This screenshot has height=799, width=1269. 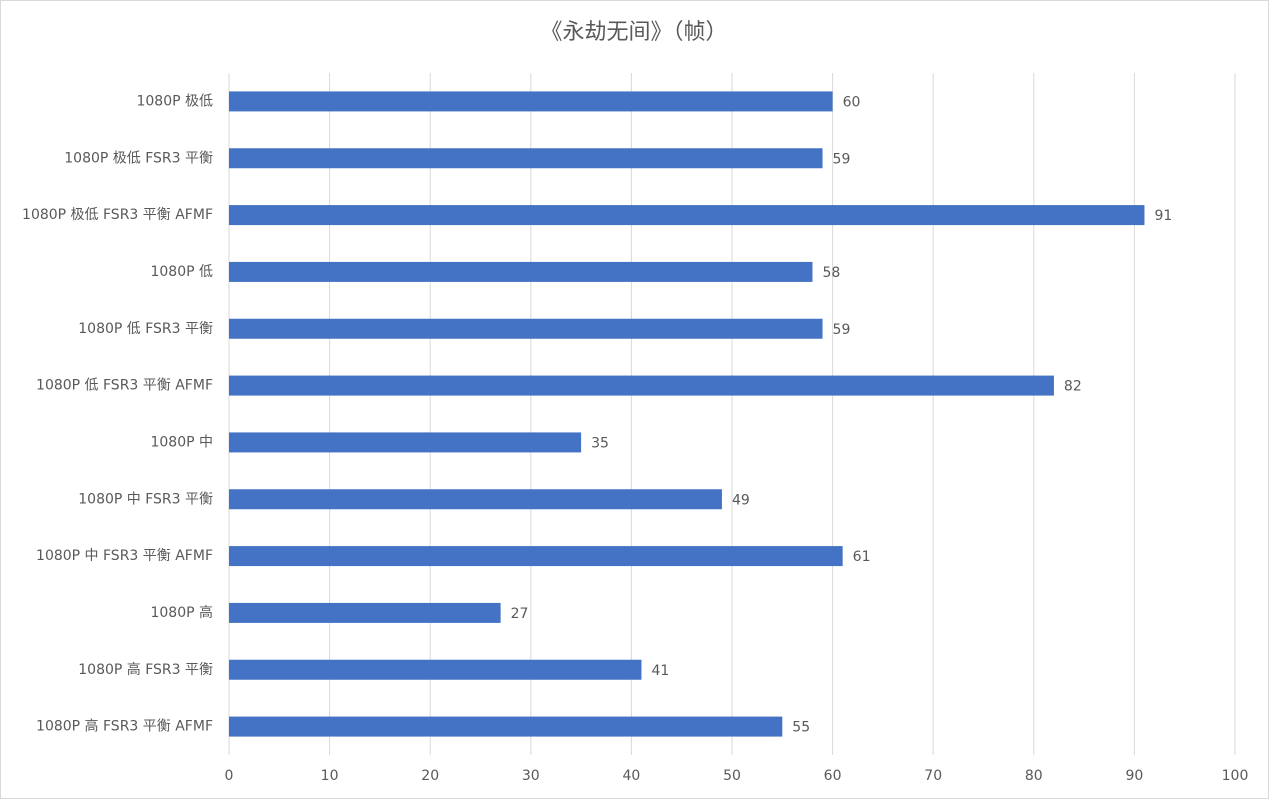 I want to click on data-label: 27, so click(x=520, y=614).